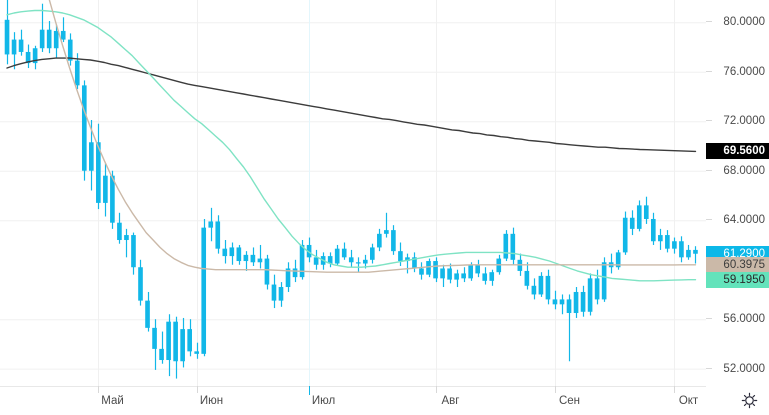 Image resolution: width=769 pixels, height=415 pixels. Describe the element at coordinates (737, 72) in the screenshot. I see `price-tick-label: 76.0000` at that location.